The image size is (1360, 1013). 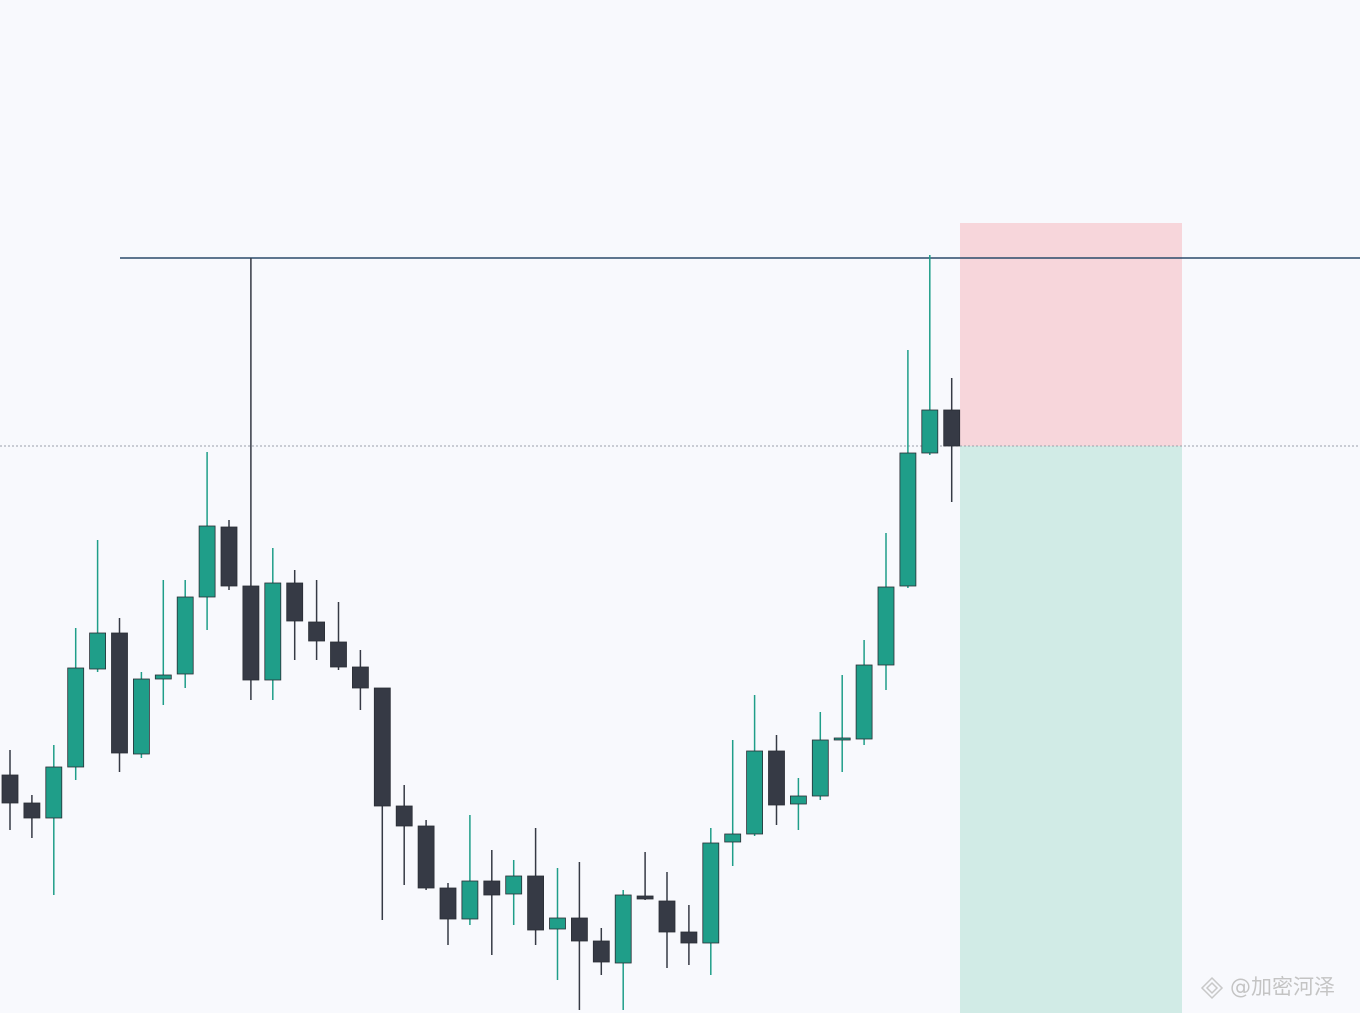 I want to click on stop-zone, so click(x=1071, y=334).